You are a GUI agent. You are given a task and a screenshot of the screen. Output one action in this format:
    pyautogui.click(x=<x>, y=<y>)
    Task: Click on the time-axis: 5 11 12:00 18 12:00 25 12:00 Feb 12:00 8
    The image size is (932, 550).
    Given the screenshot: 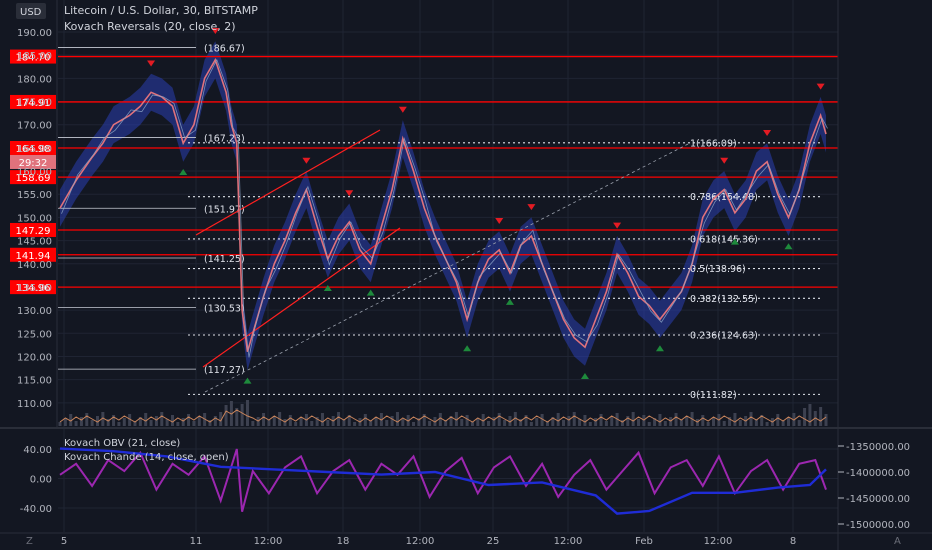 What is the action you would take?
    pyautogui.click(x=428, y=541)
    